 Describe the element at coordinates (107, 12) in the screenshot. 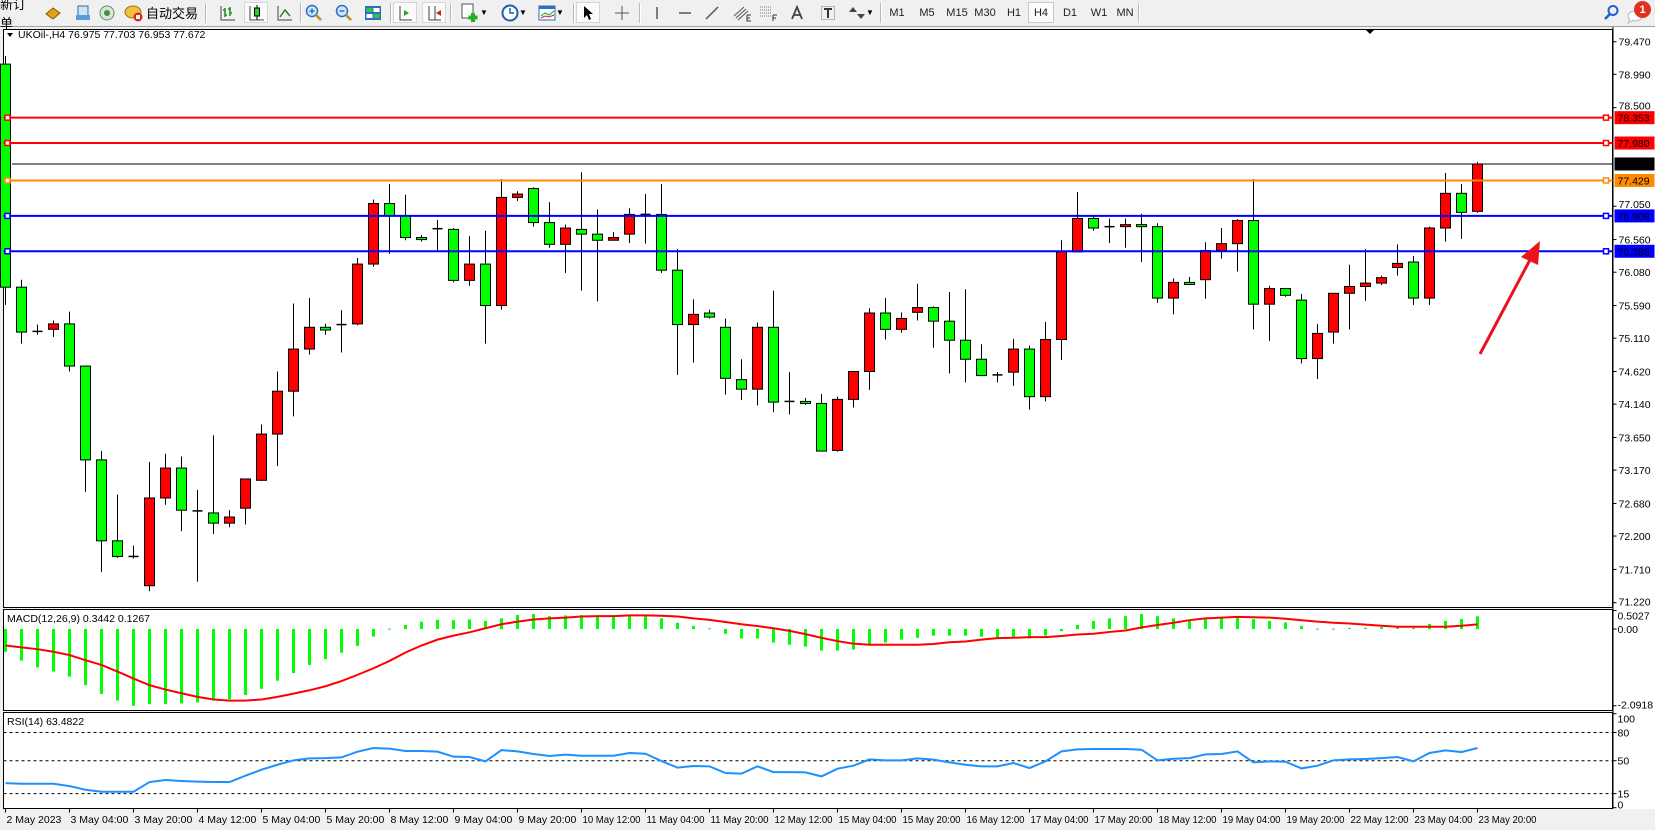

I see `signals-button` at that location.